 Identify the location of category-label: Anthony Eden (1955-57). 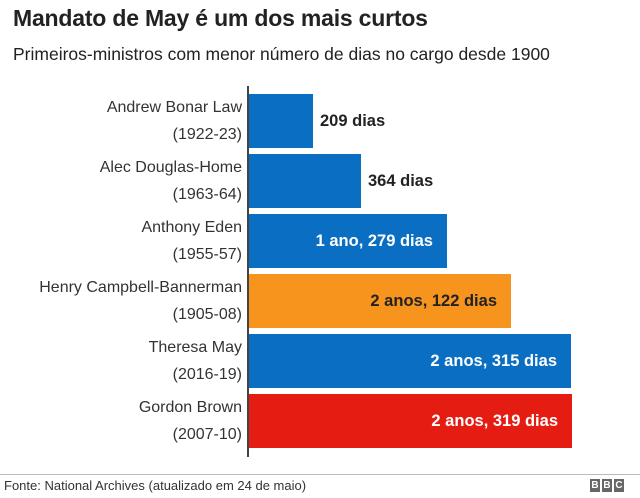
(122, 241).